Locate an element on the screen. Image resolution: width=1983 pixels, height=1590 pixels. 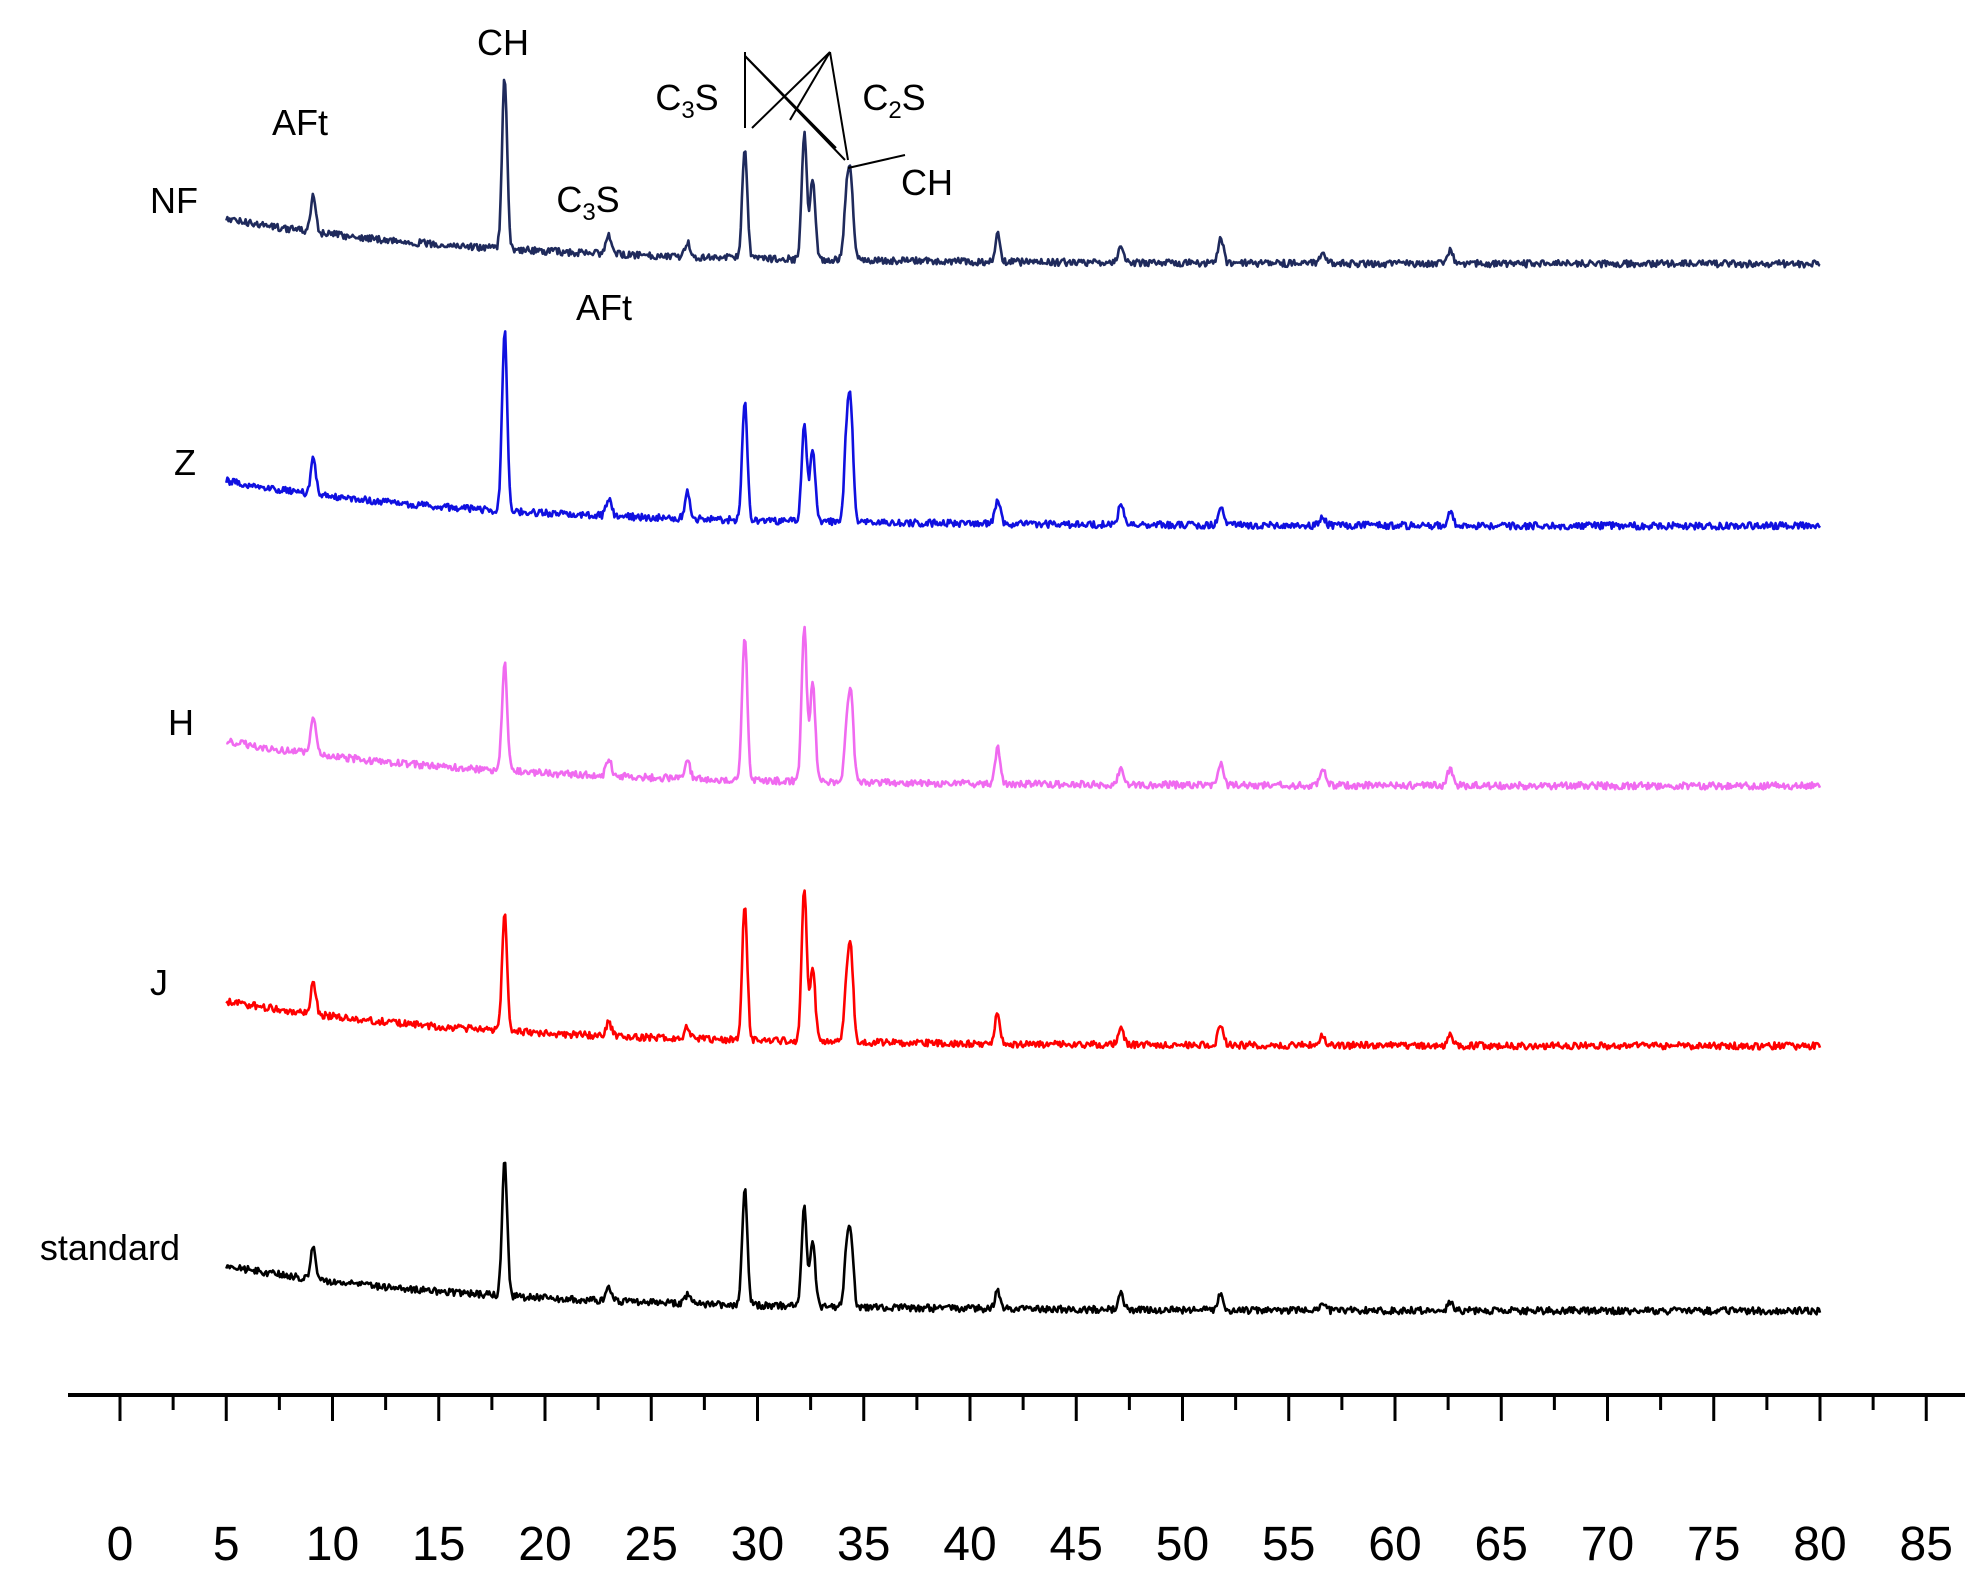
x-tick-label: 30 is located at coordinates (757, 1544).